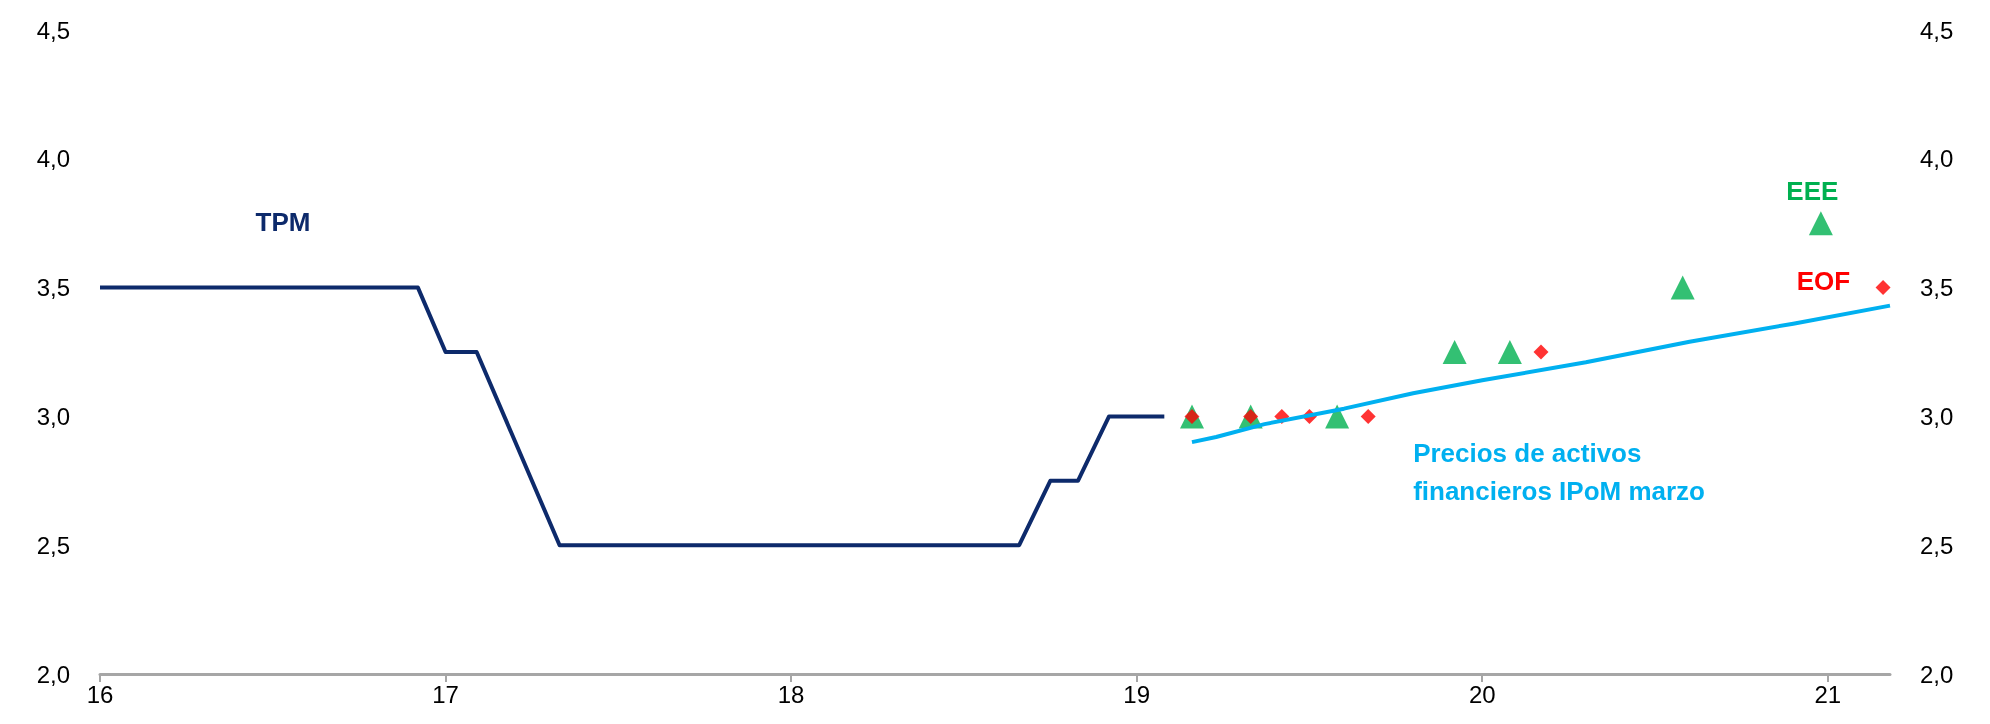  I want to click on y-tick-label: 4,5, so click(53, 30).